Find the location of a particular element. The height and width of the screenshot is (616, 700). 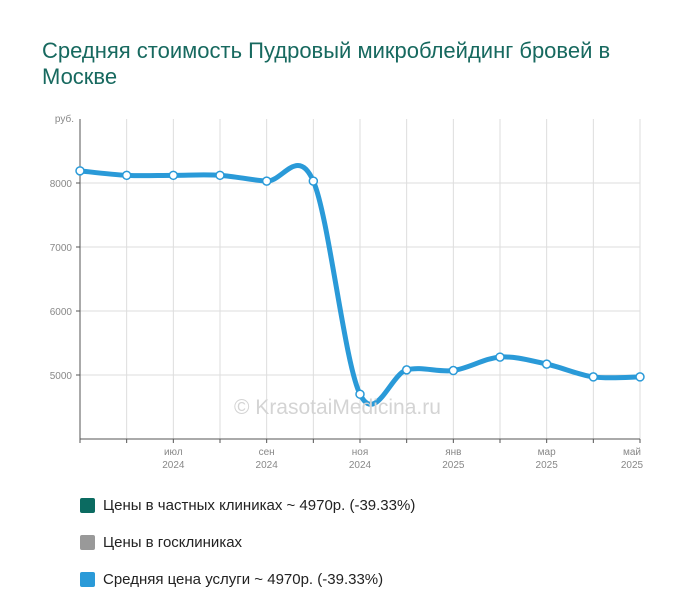

y-tick-label: 5000 is located at coordinates (61, 376).